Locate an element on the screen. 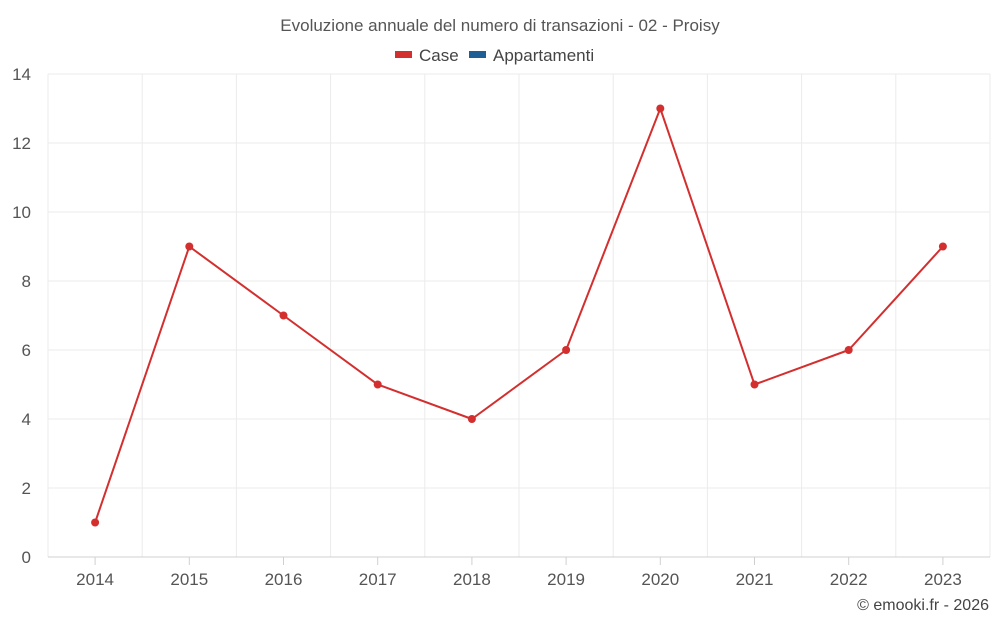  y-tick-label: 12 is located at coordinates (21, 143).